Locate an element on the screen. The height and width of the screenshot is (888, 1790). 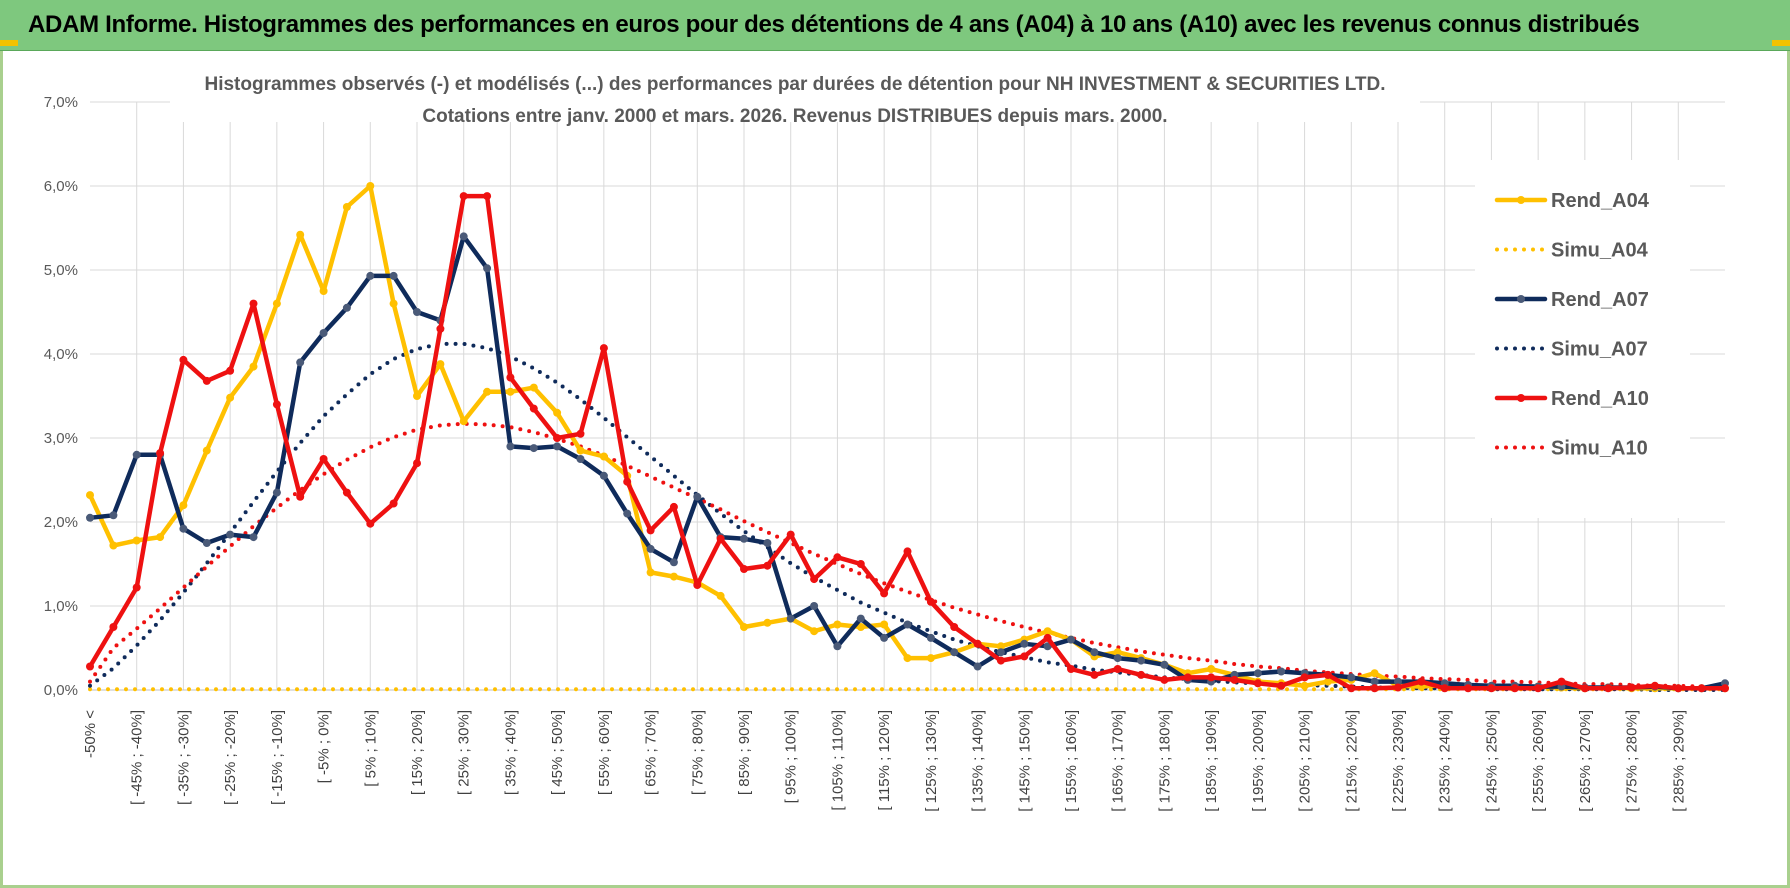
x-tick-label: [ 25% ; 30%] is located at coordinates (464, 752).